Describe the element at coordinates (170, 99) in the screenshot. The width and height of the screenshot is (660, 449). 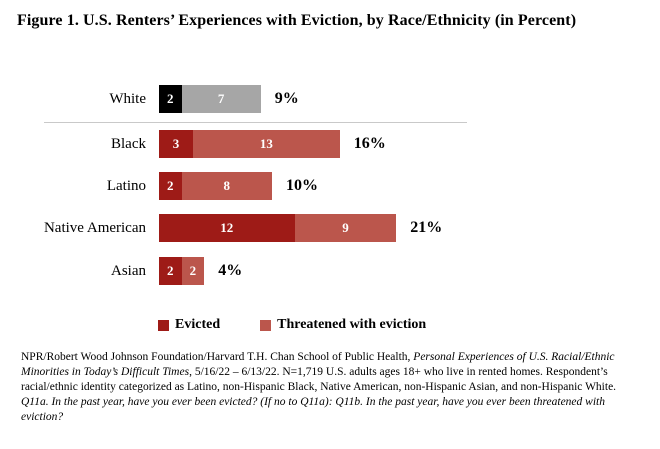
I see `segment-white-evicted: 2` at that location.